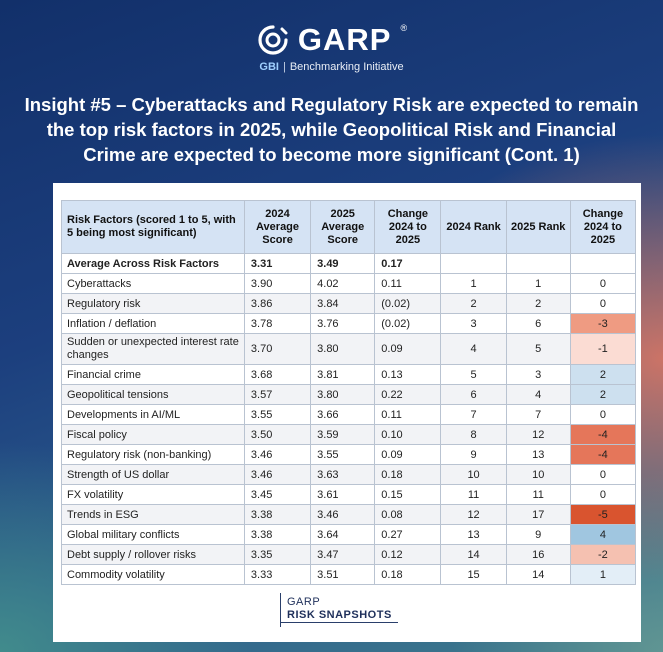 This screenshot has height=652, width=663. I want to click on rank-change: -5, so click(603, 514).